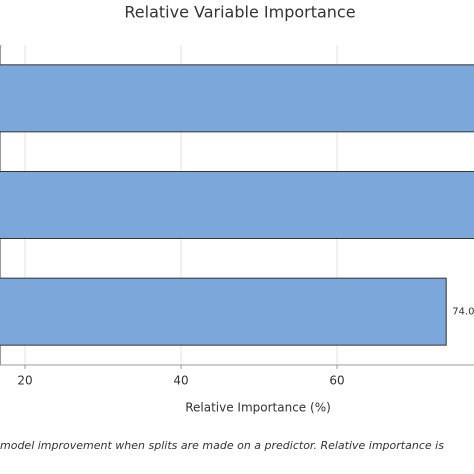 The width and height of the screenshot is (474, 474). I want to click on x-tick-label: 60, so click(336, 381).